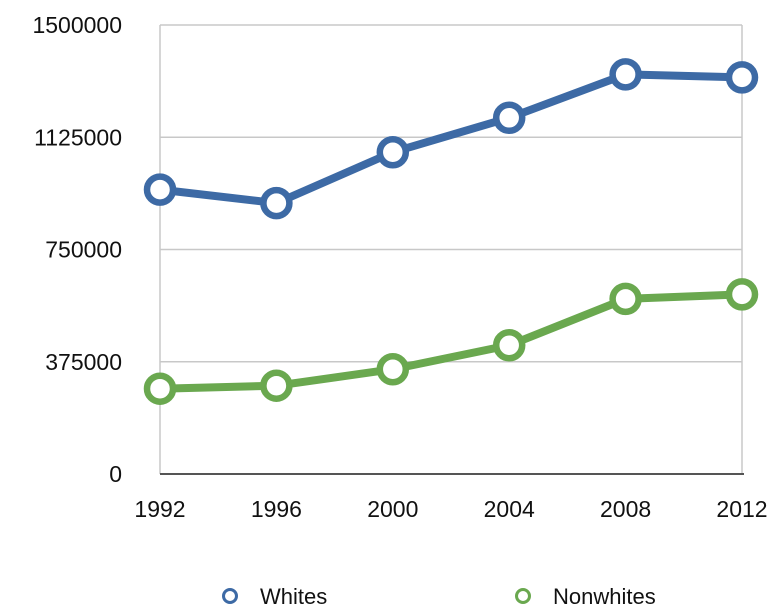  What do you see at coordinates (83, 250) in the screenshot?
I see `y-tick-label: 750000` at bounding box center [83, 250].